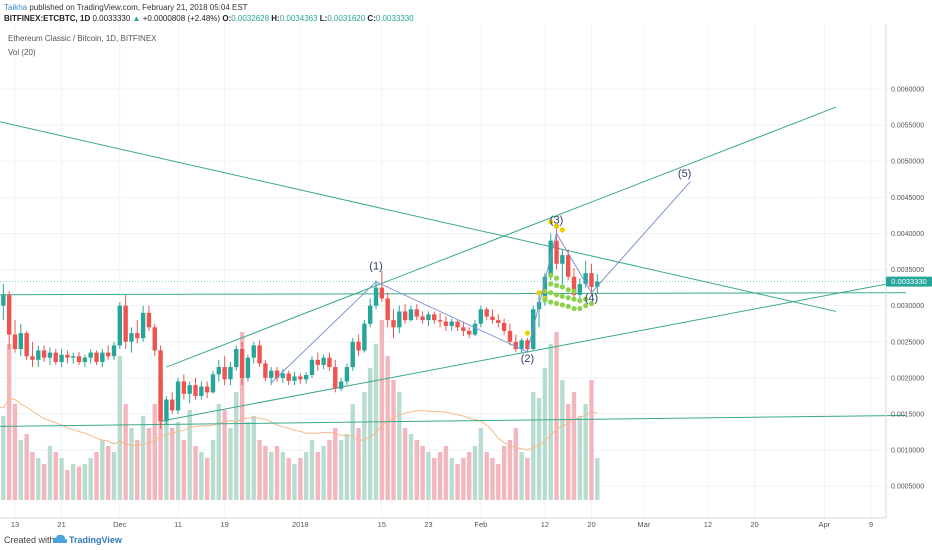  I want to click on close-value: 0.0033330, so click(394, 18).